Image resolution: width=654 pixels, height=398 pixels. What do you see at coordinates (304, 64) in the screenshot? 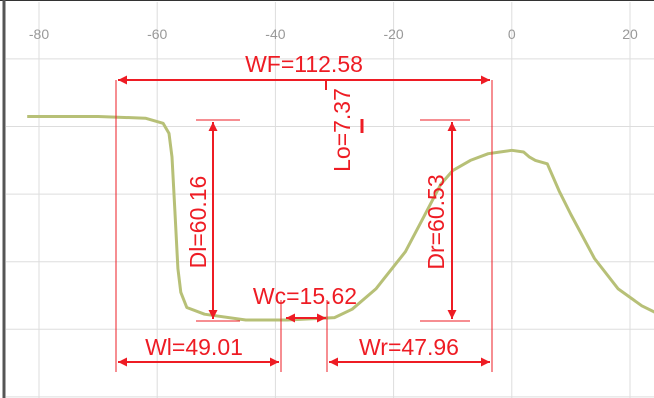
I see `wf-annotation-label: WF=112.58` at bounding box center [304, 64].